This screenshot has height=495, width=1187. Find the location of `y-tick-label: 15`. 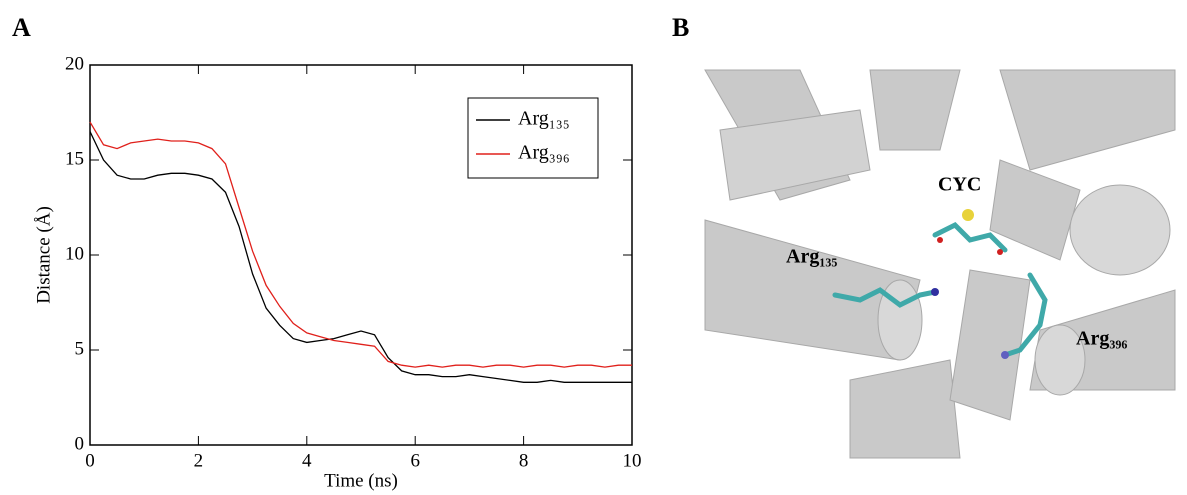

y-tick-label: 15 is located at coordinates (74, 158).